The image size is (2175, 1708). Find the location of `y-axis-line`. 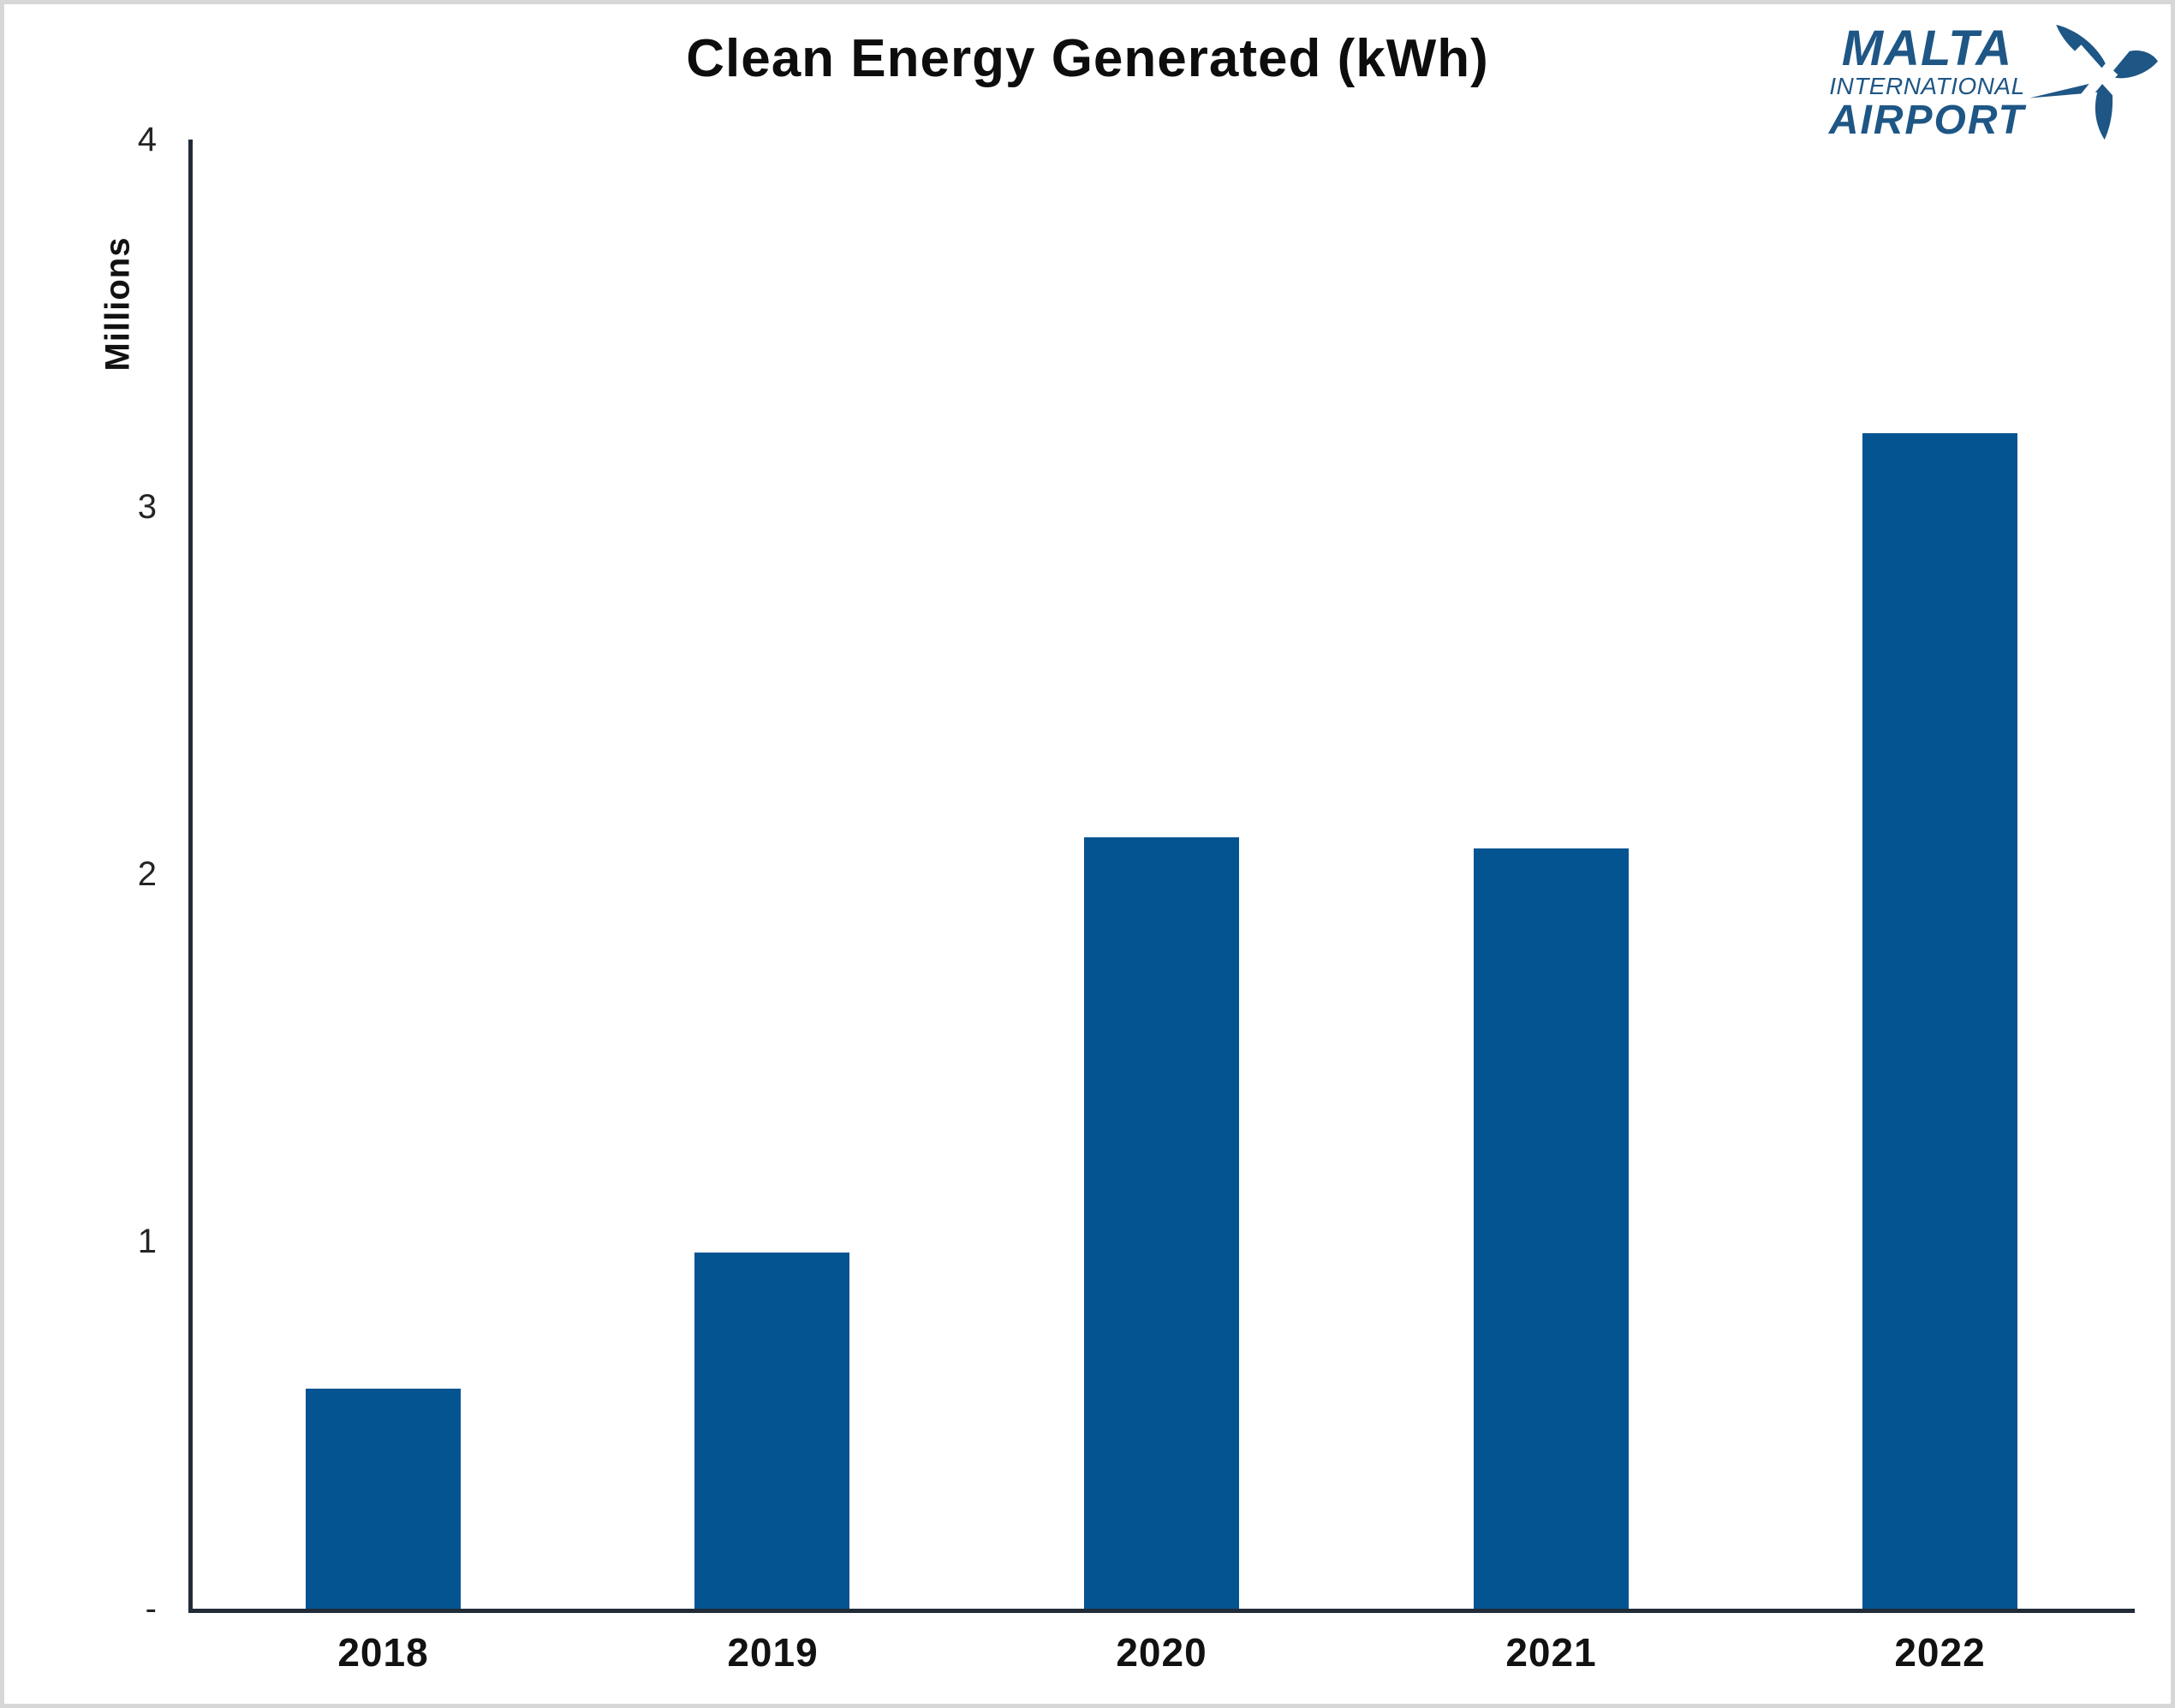

y-axis-line is located at coordinates (191, 876).